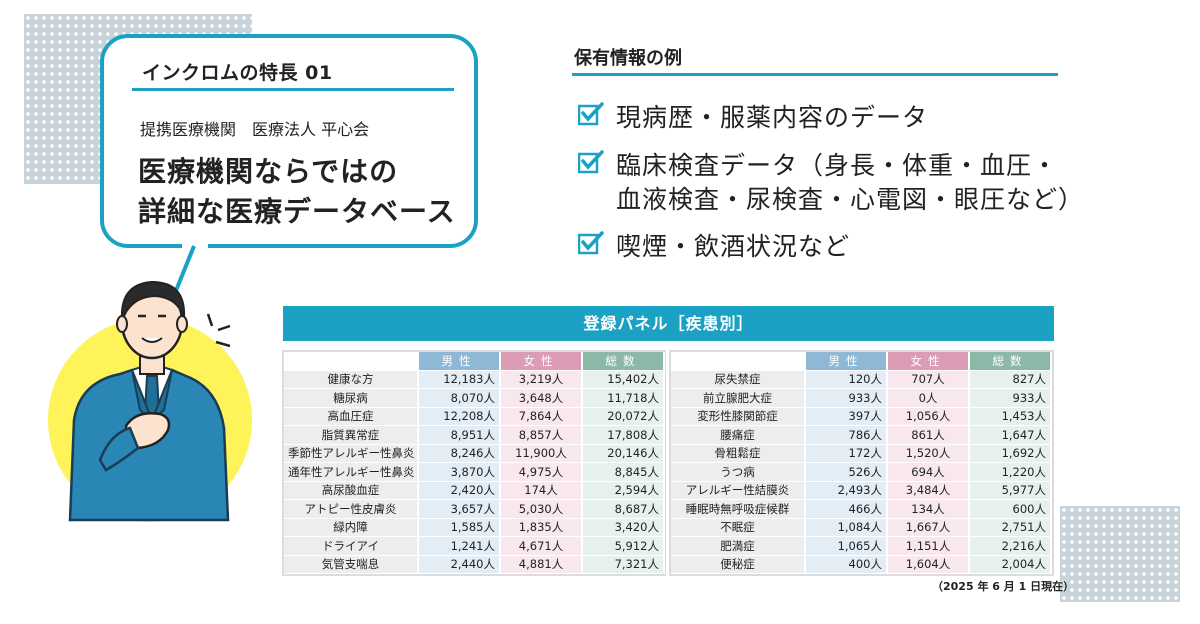 The image size is (1200, 624). I want to click on female-count: 0人, so click(928, 398).